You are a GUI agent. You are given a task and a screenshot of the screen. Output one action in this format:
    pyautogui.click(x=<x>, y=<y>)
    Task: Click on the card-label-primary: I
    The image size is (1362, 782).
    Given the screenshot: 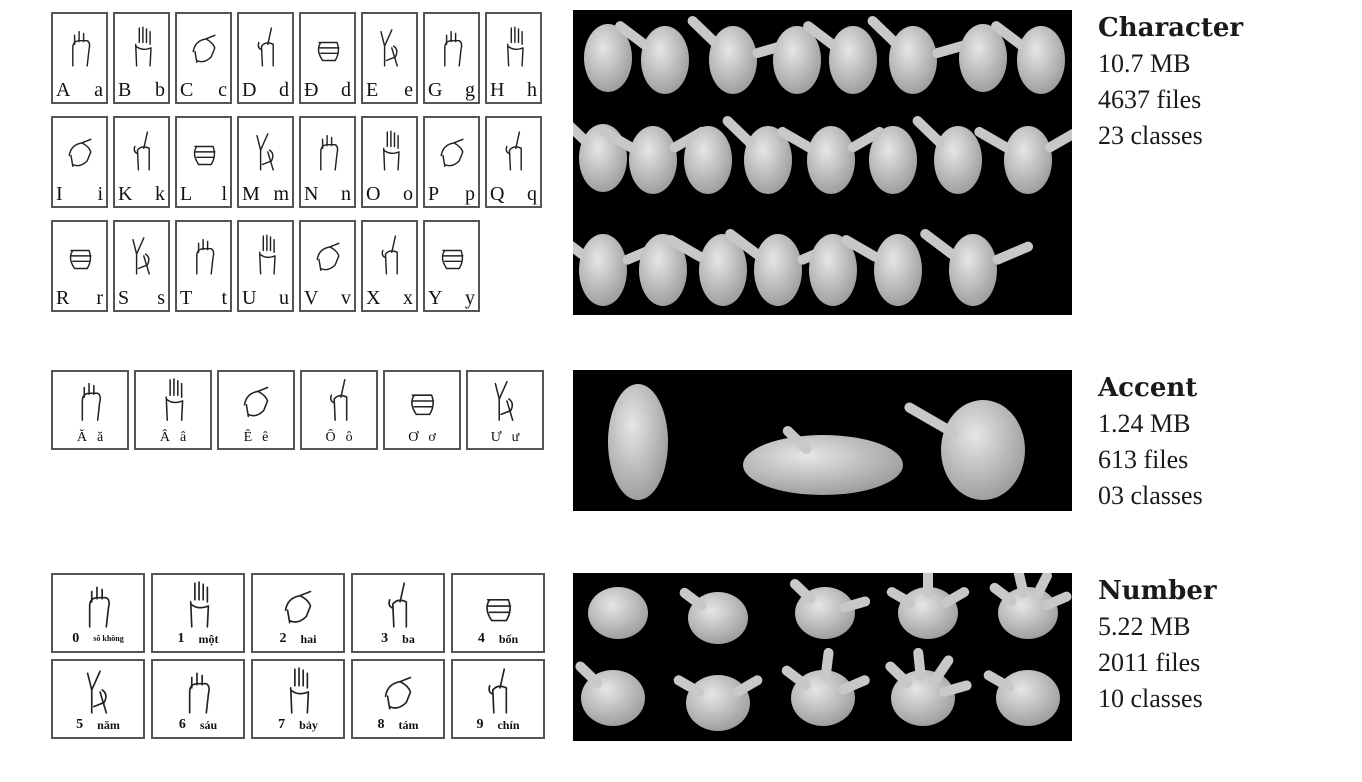 What is the action you would take?
    pyautogui.click(x=59, y=194)
    